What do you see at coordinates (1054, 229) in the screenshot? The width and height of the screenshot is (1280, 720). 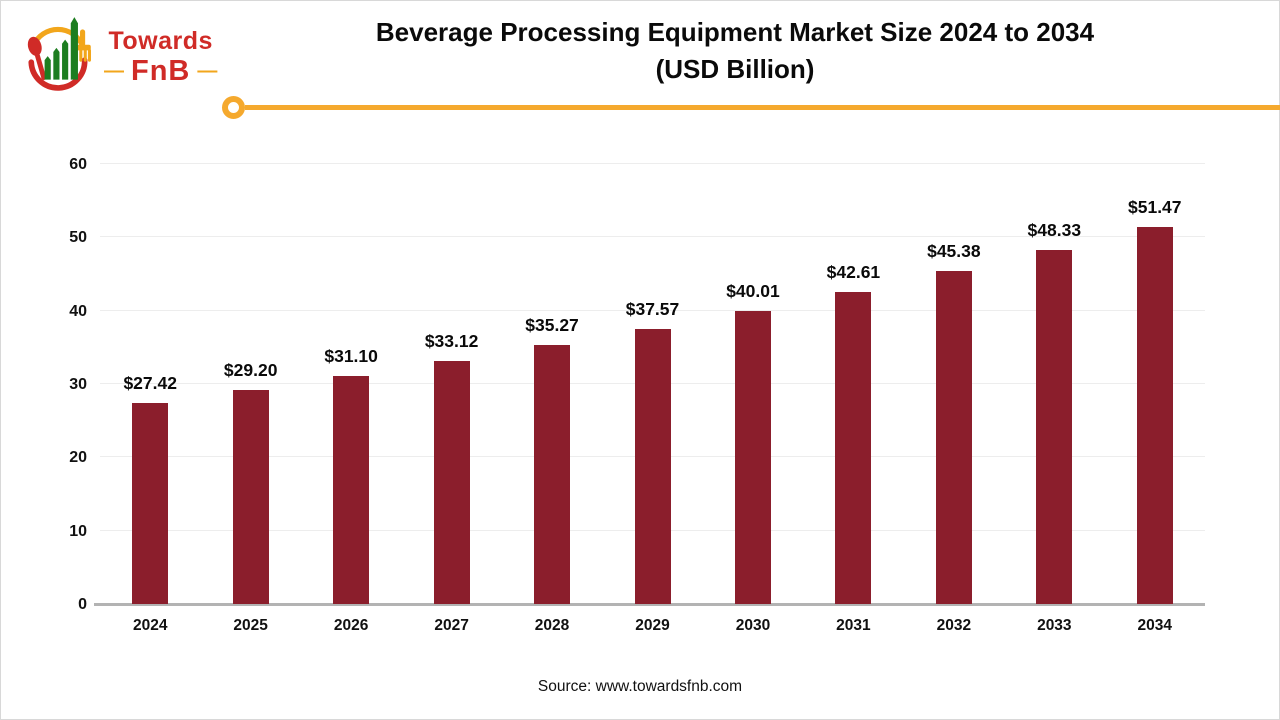 I see `bar-value-label: $48.33` at bounding box center [1054, 229].